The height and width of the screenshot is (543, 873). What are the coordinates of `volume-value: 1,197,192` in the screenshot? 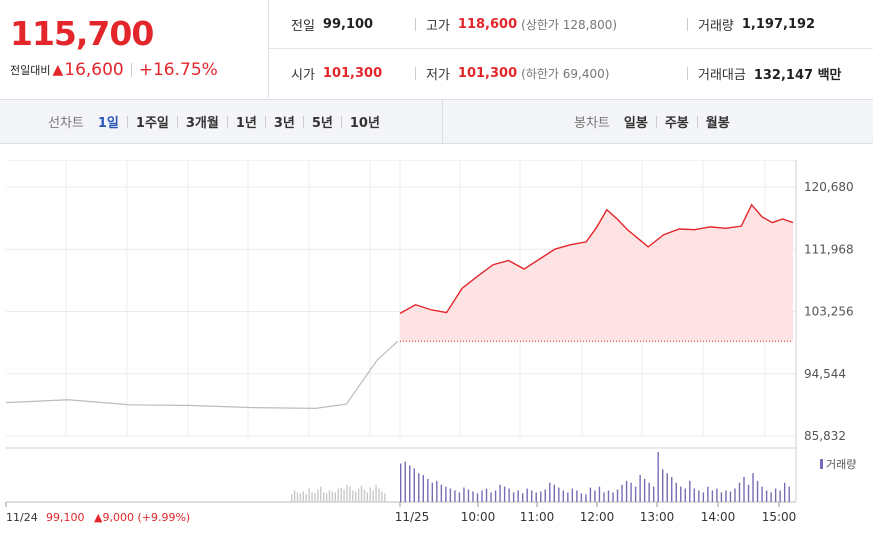 It's located at (778, 24).